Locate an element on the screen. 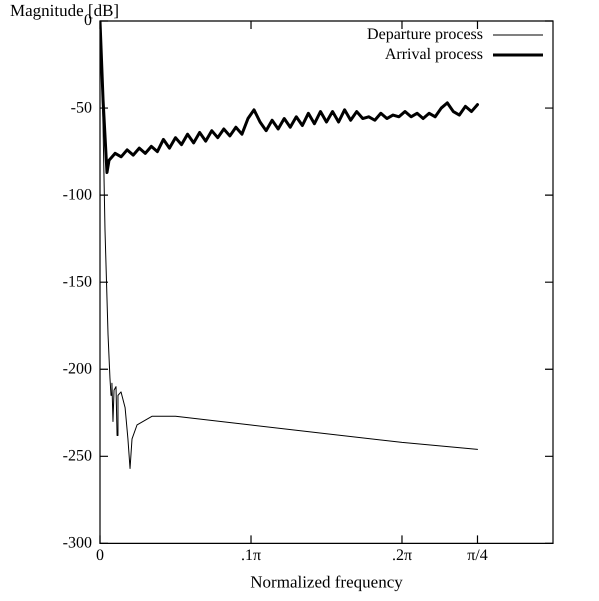 Image resolution: width=599 pixels, height=601 pixels. legend-label: Departure process is located at coordinates (425, 35).